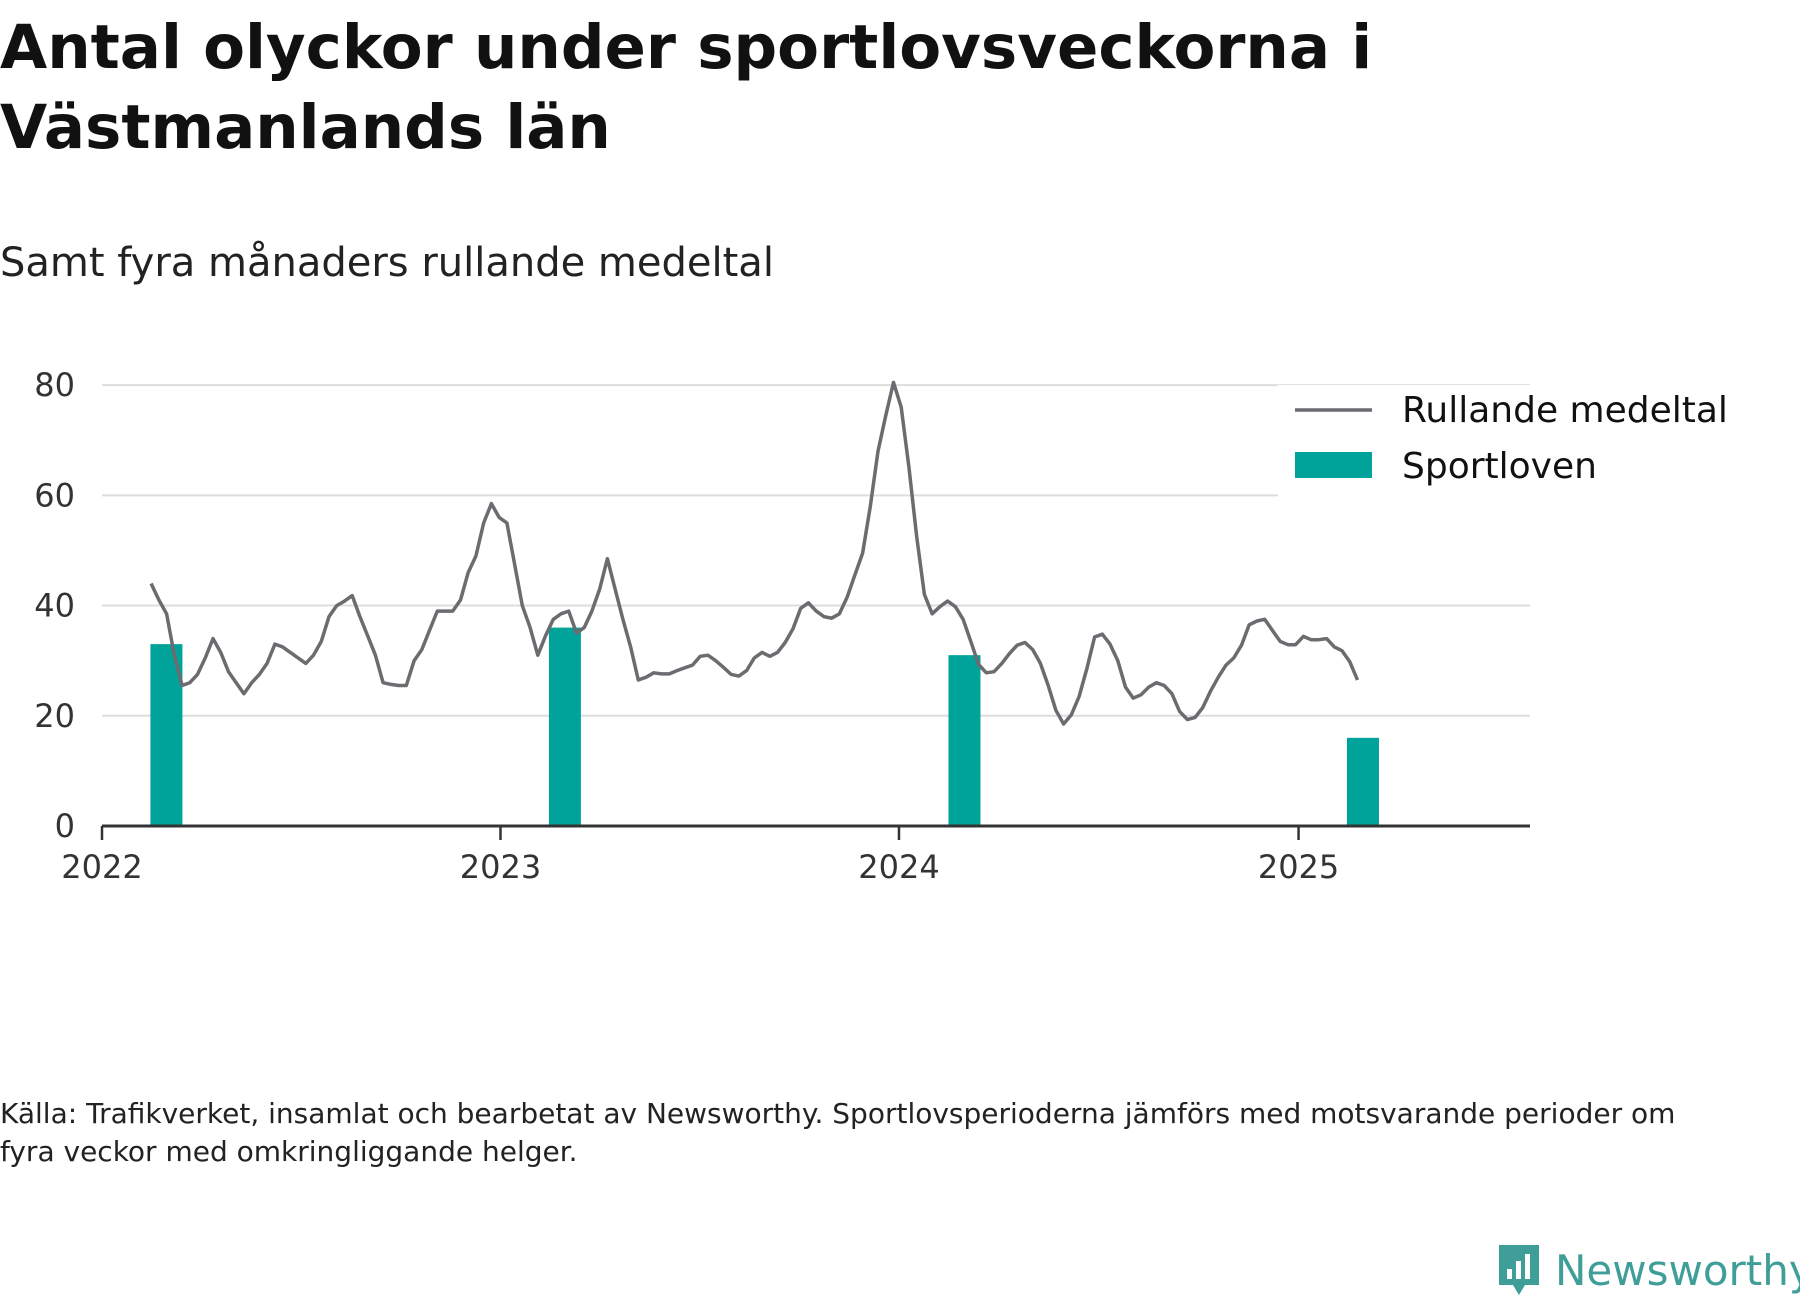 This screenshot has height=1300, width=1800. Describe the element at coordinates (65, 826) in the screenshot. I see `y-tick-label: 0` at that location.